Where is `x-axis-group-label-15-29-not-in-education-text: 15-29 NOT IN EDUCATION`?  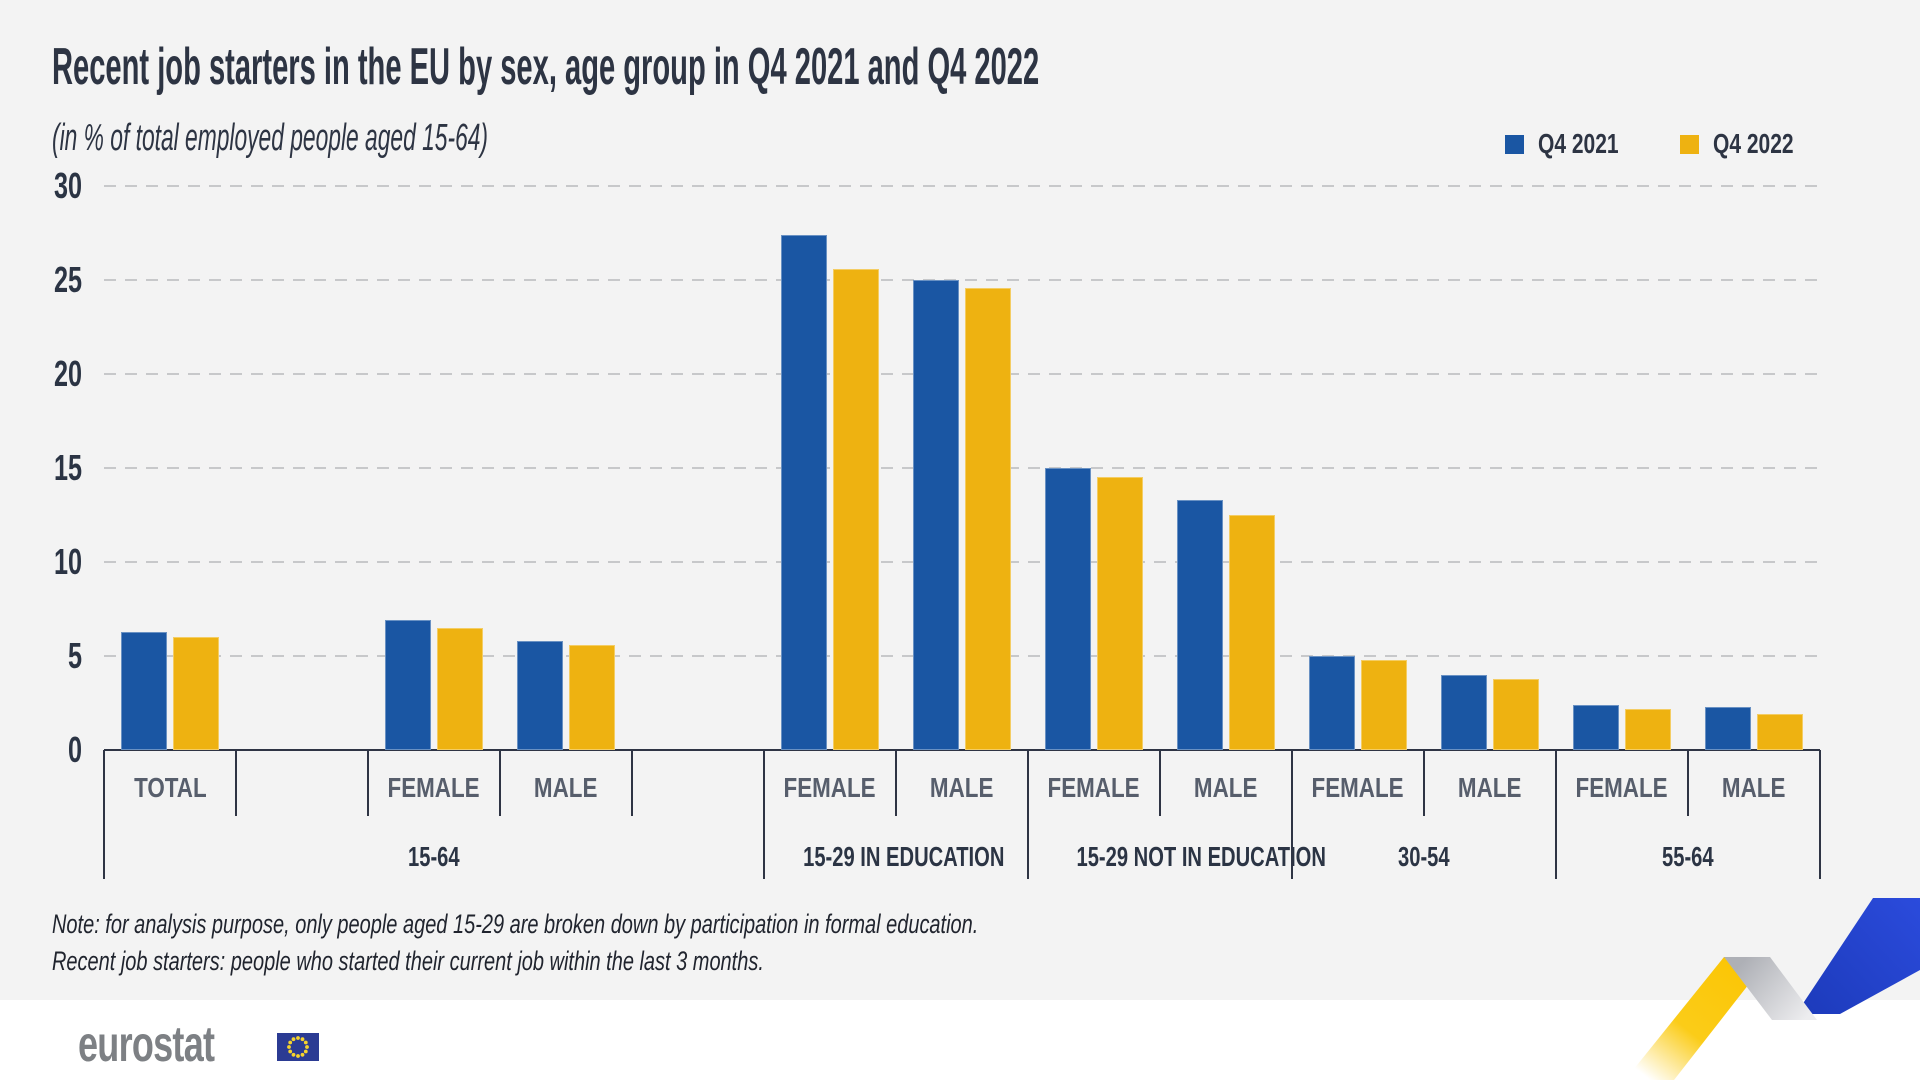
x-axis-group-label-15-29-not-in-education-text: 15-29 NOT IN EDUCATION is located at coordinates (1201, 856).